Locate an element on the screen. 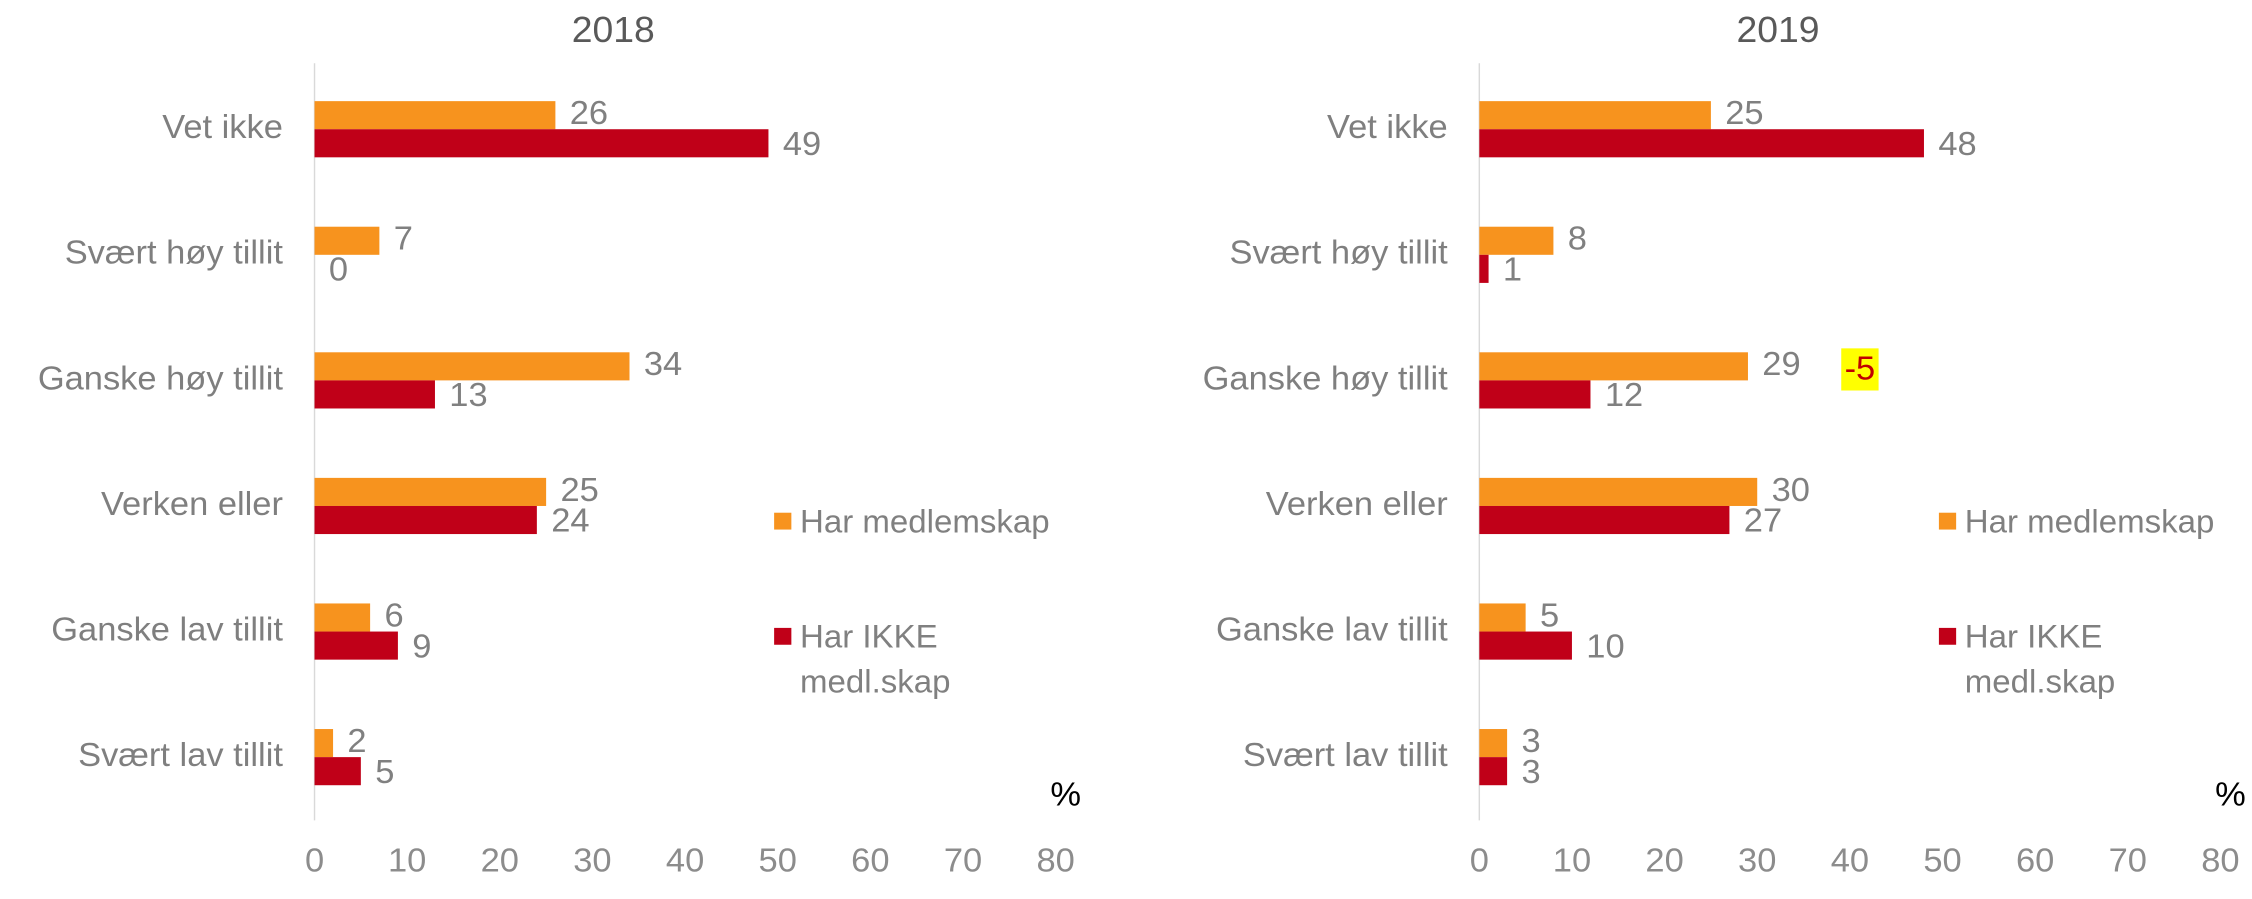 Image resolution: width=2252 pixels, height=899 pixels. data-label: 1 is located at coordinates (1512, 270).